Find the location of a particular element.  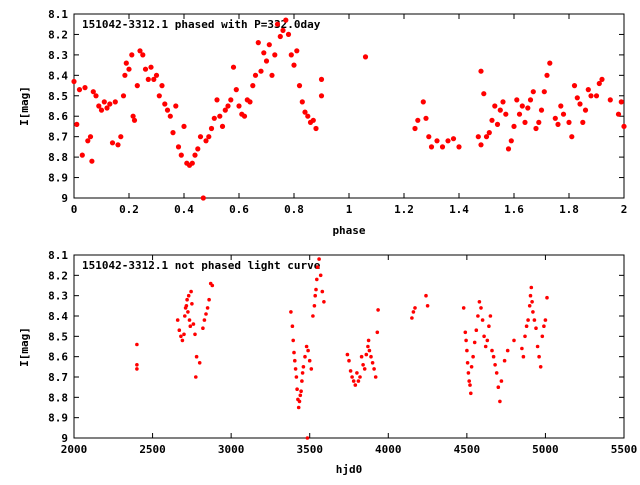

x-tick-label: 1.4 is located at coordinates (459, 209).